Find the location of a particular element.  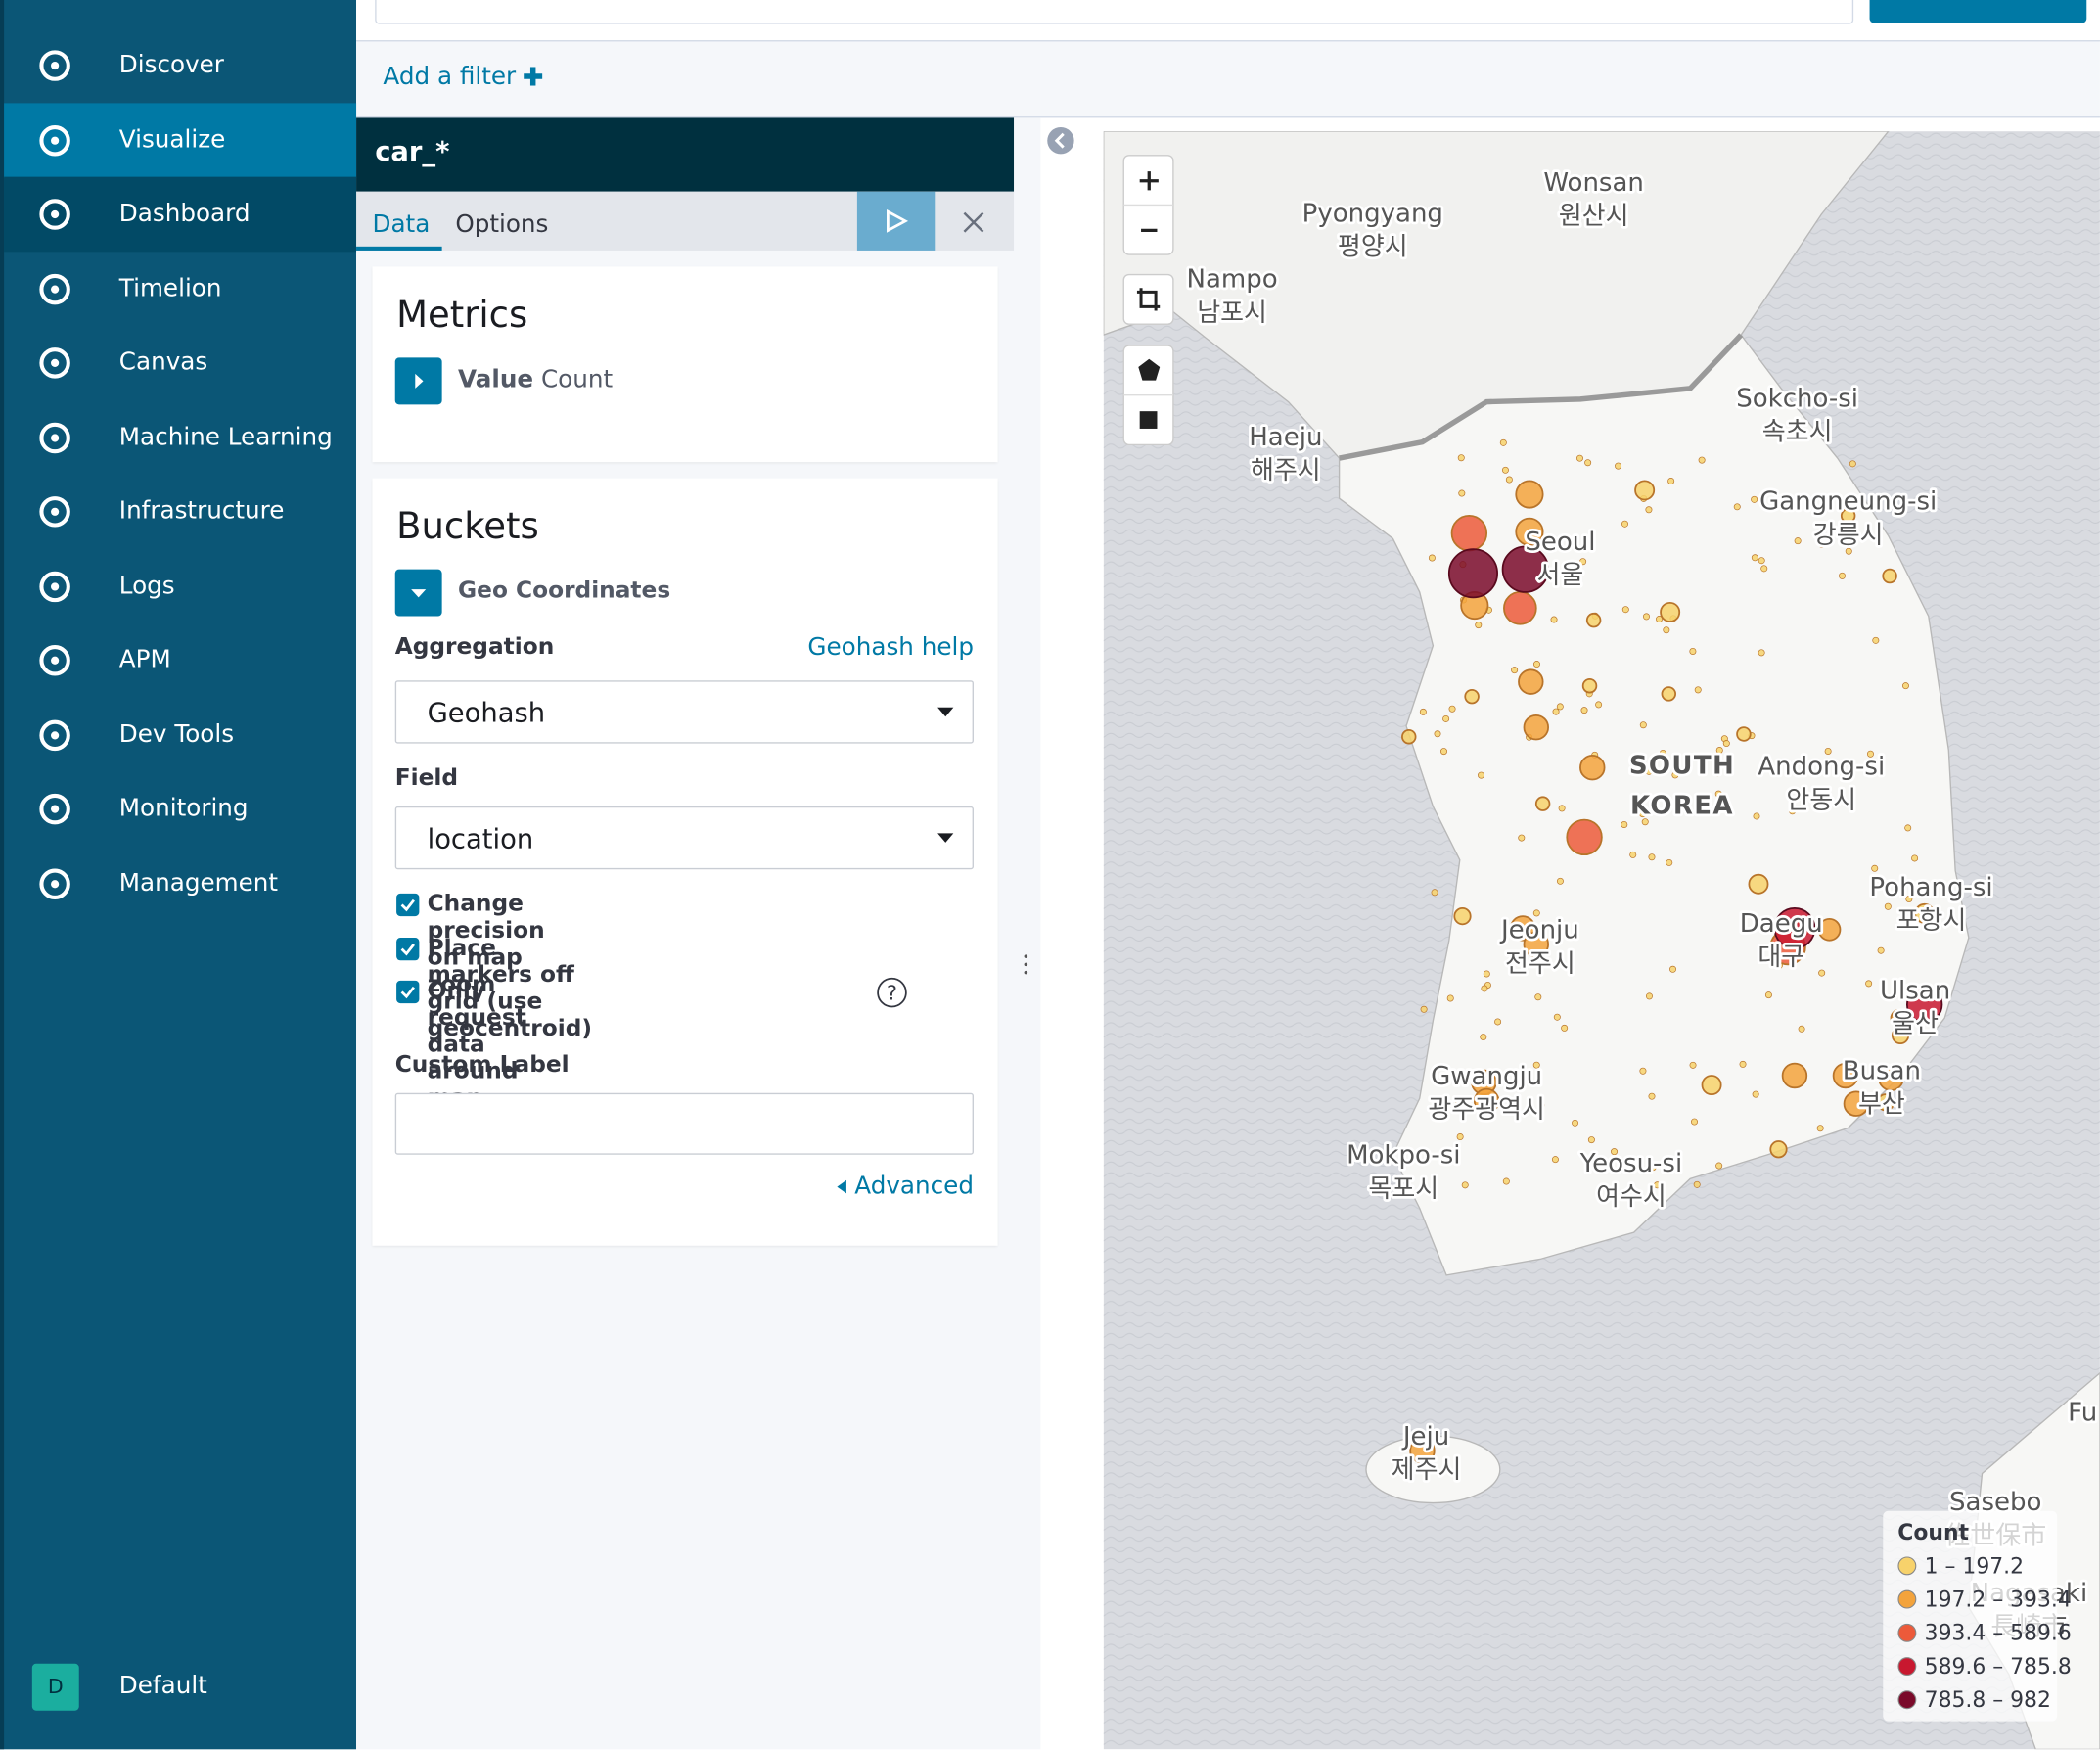

caret is located at coordinates (945, 712).